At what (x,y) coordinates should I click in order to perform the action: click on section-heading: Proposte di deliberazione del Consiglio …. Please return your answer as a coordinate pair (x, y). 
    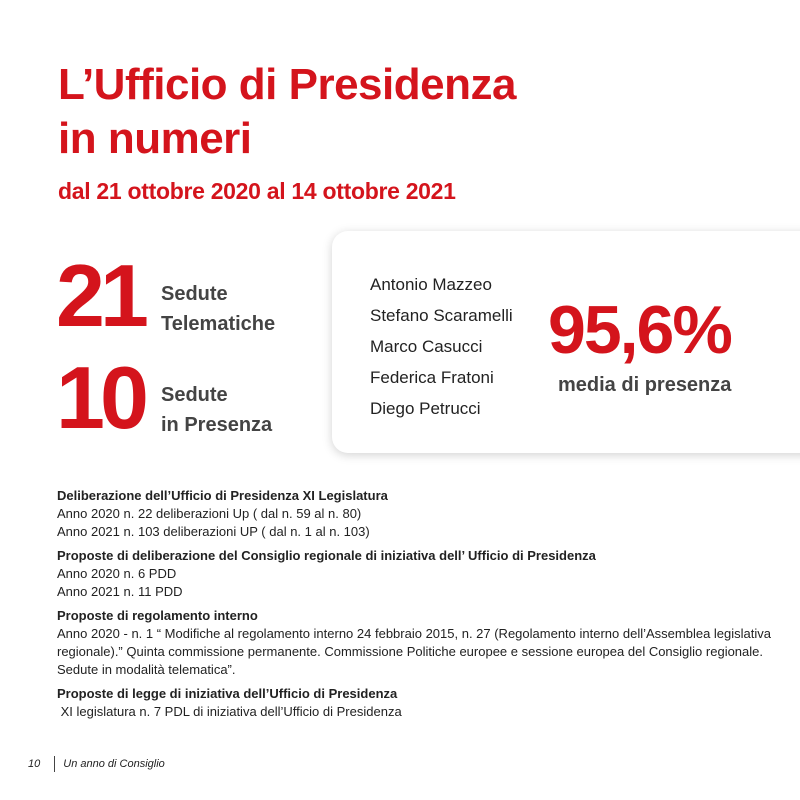
    Looking at the image, I should click on (326, 555).